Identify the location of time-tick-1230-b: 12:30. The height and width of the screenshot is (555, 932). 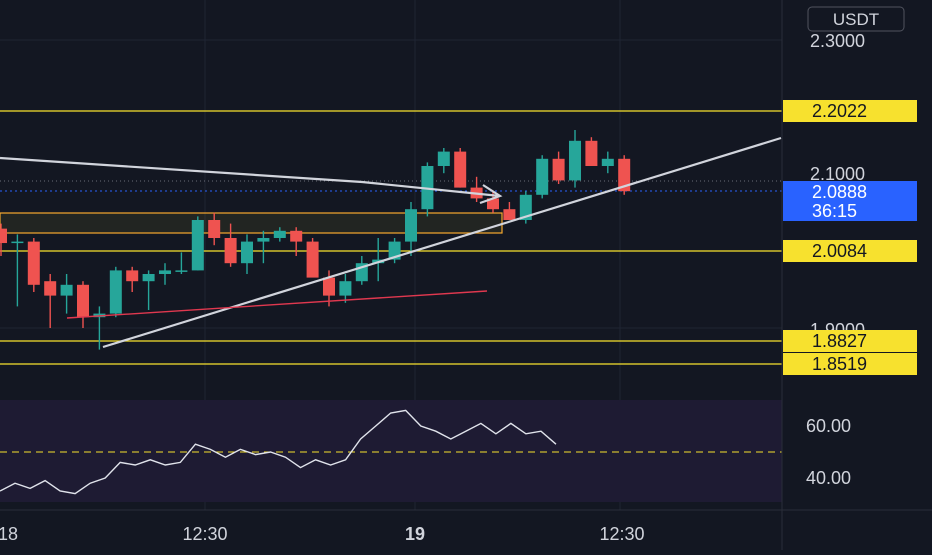
(621, 534).